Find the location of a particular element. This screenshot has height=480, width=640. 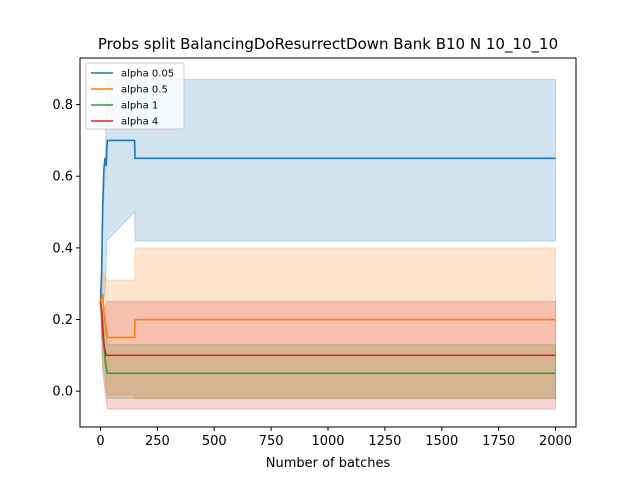

x-tick-label: 1750 is located at coordinates (498, 441).